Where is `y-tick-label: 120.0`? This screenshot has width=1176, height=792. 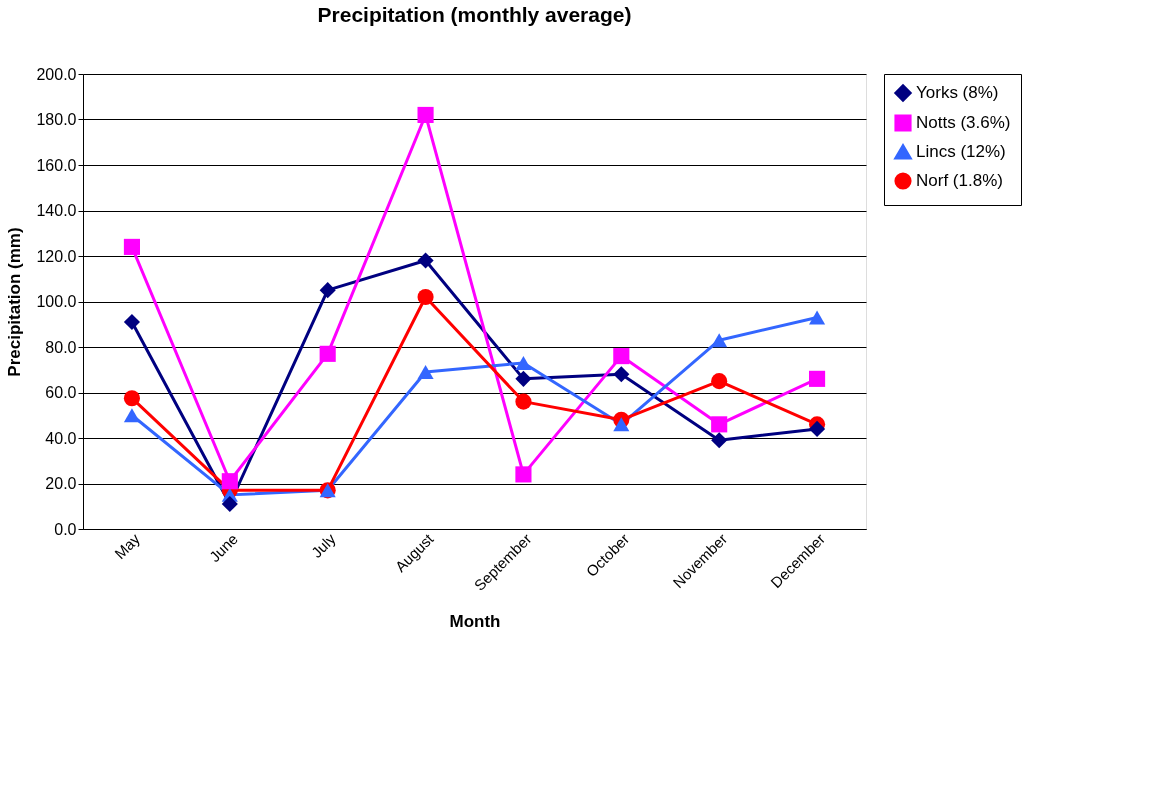 y-tick-label: 120.0 is located at coordinates (56, 256).